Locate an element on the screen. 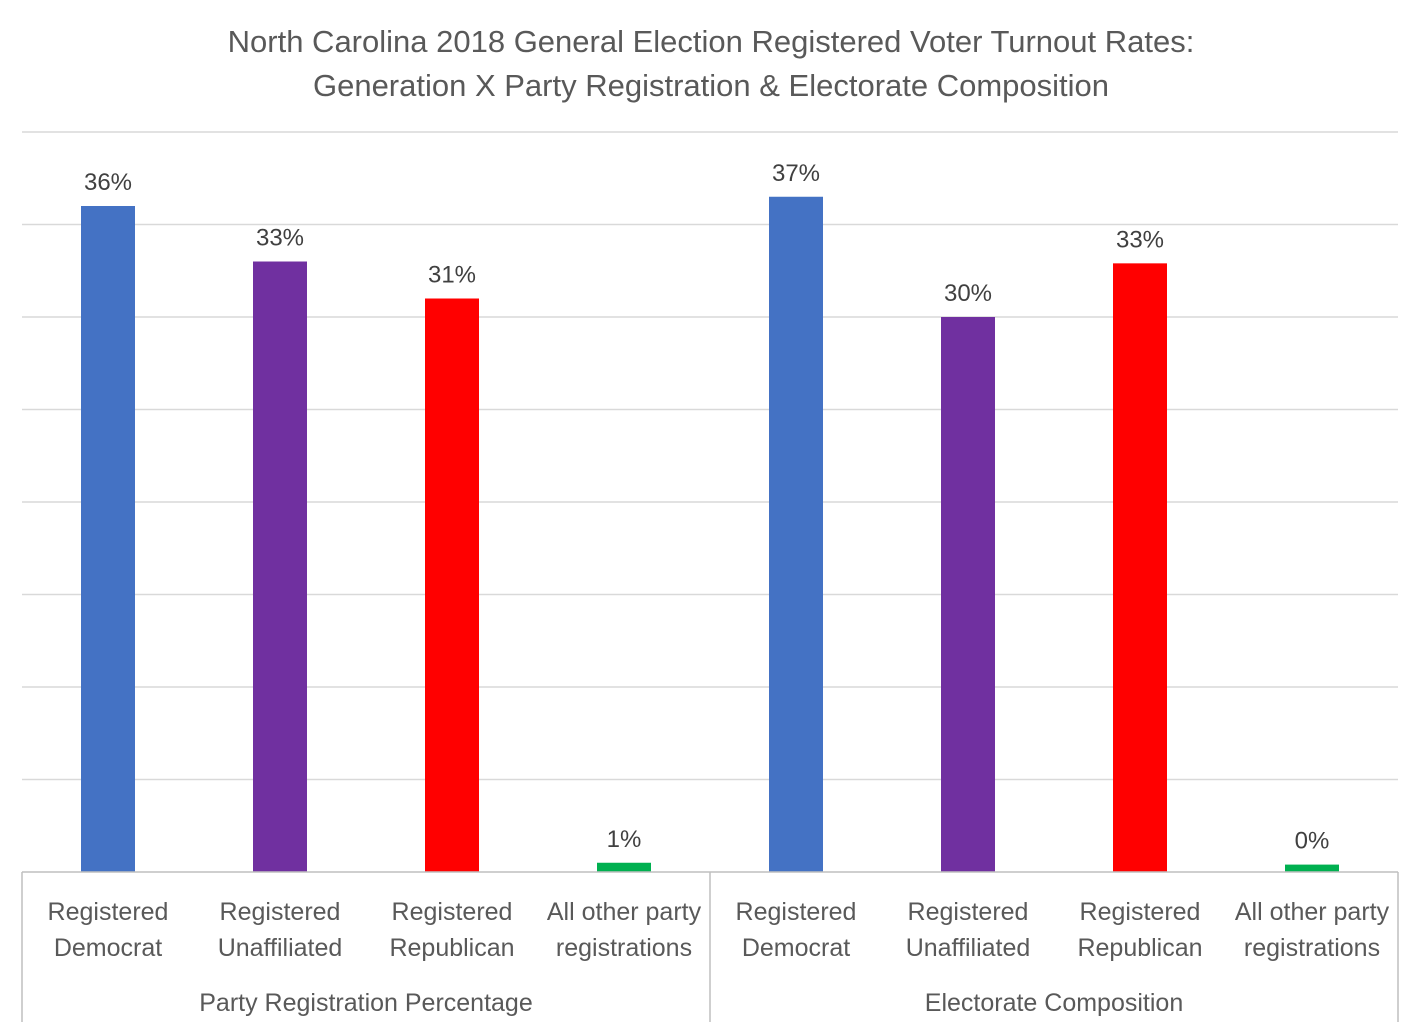 The width and height of the screenshot is (1422, 1031). data-label: 0% is located at coordinates (1312, 841).